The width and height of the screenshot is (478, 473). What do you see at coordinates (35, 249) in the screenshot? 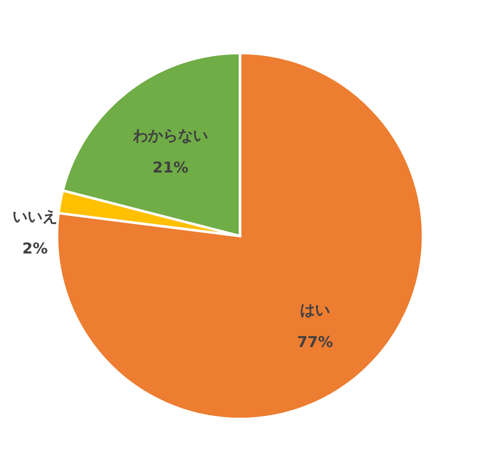
I see `data-label: 2%` at bounding box center [35, 249].